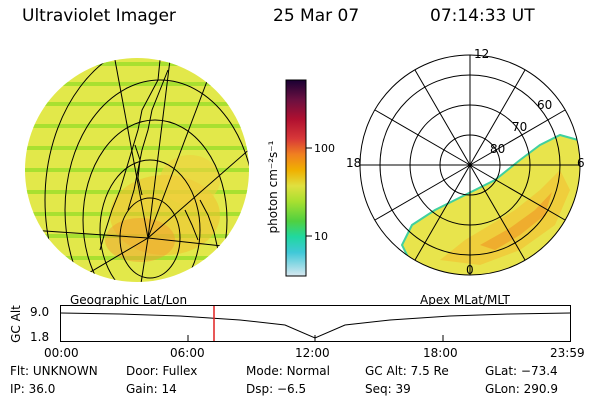  What do you see at coordinates (465, 300) in the screenshot?
I see `apex-caption: Apex MLat/MLT` at bounding box center [465, 300].